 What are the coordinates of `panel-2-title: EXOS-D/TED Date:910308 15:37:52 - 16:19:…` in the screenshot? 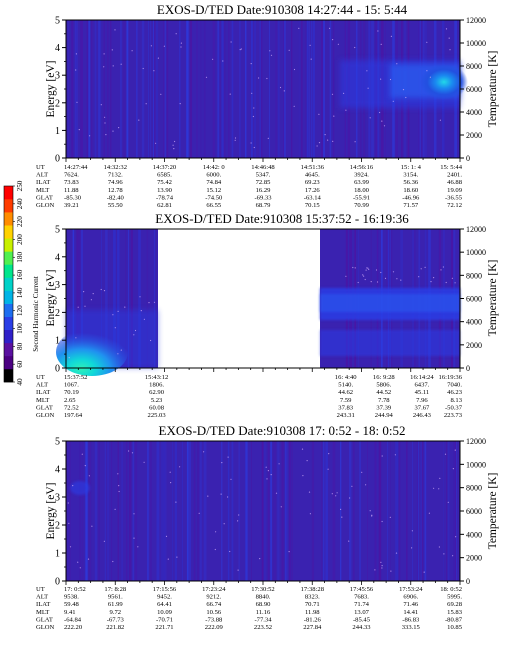 It's located at (282, 218).